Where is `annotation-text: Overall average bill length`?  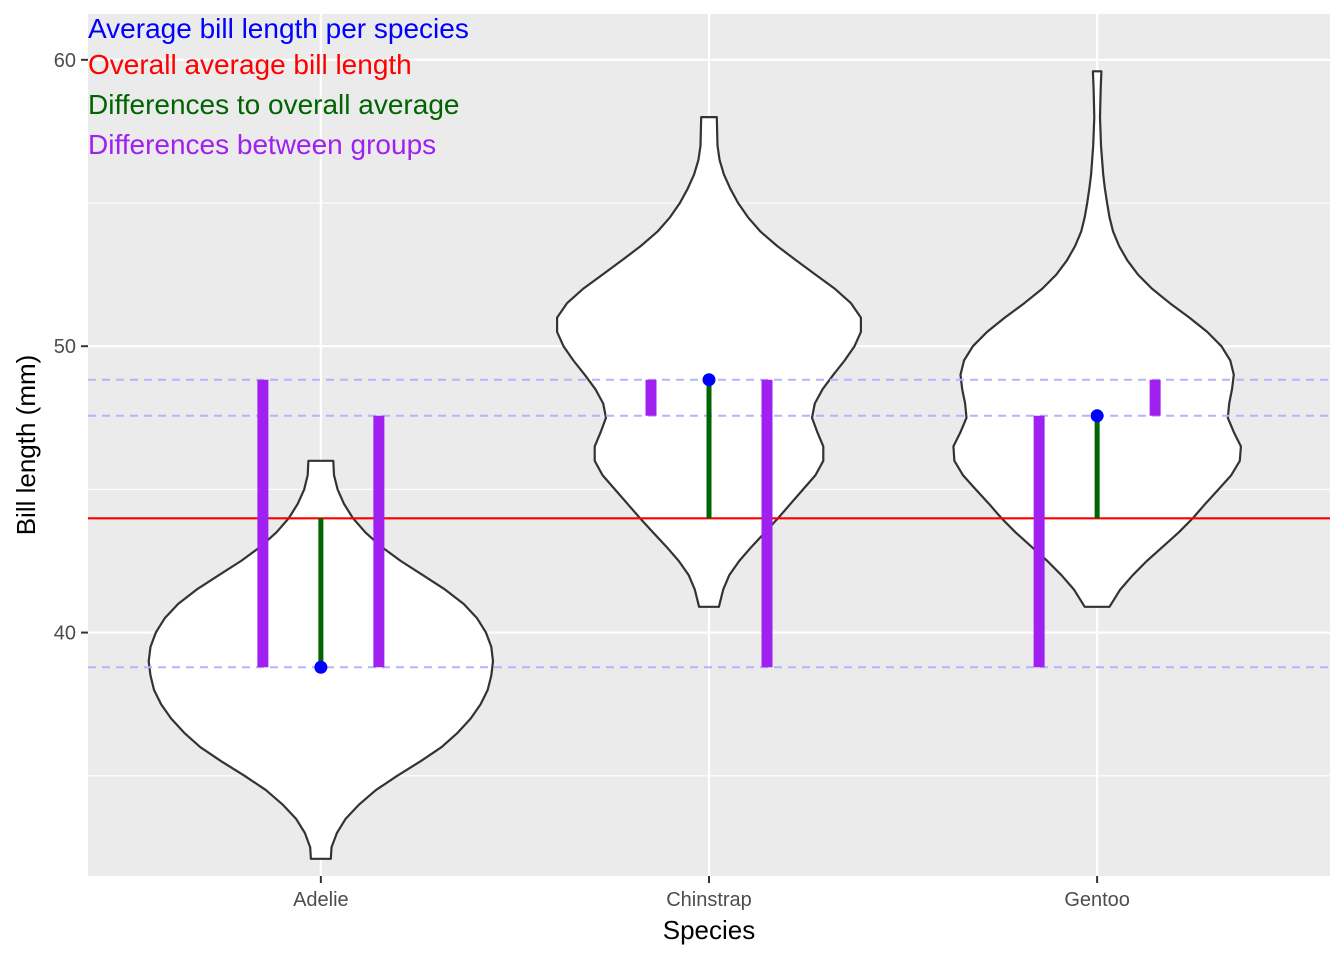 annotation-text: Overall average bill length is located at coordinates (250, 64).